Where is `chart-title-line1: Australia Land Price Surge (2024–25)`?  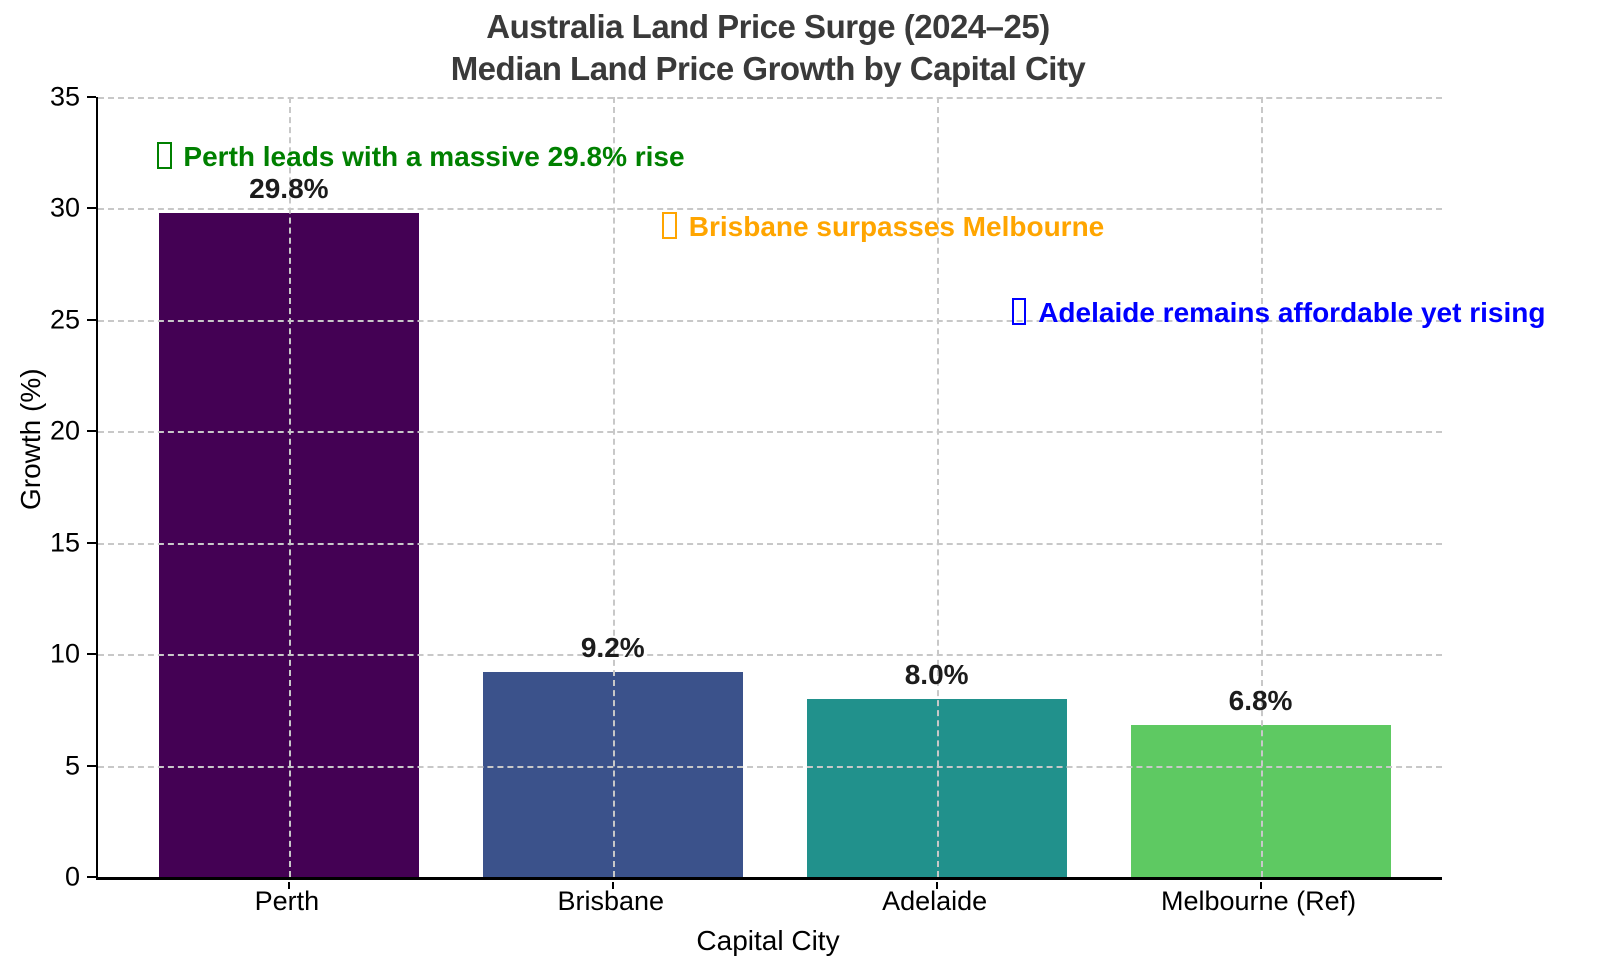 chart-title-line1: Australia Land Price Surge (2024–25) is located at coordinates (768, 26).